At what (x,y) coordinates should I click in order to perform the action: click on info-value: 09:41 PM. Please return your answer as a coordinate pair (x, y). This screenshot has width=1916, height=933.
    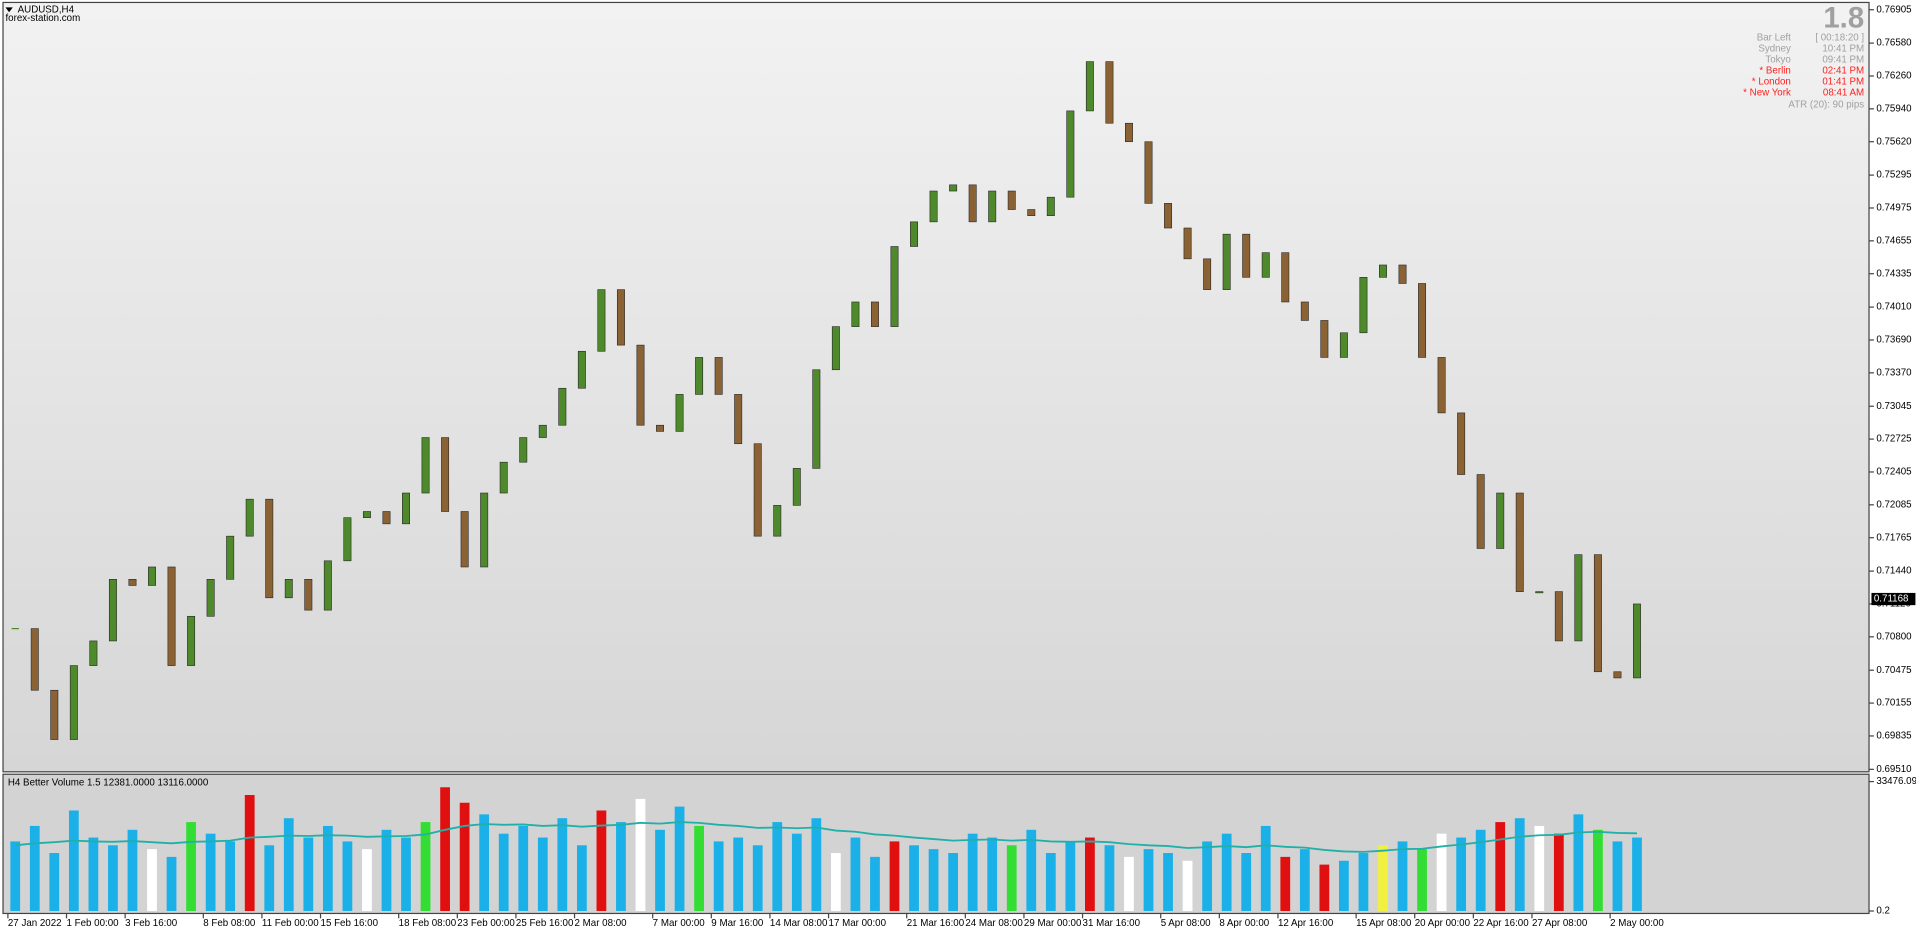
    Looking at the image, I should click on (1843, 59).